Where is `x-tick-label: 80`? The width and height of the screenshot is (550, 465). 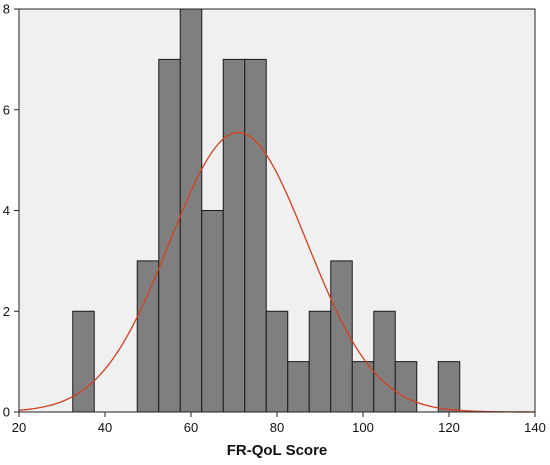
x-tick-label: 80 is located at coordinates (277, 427).